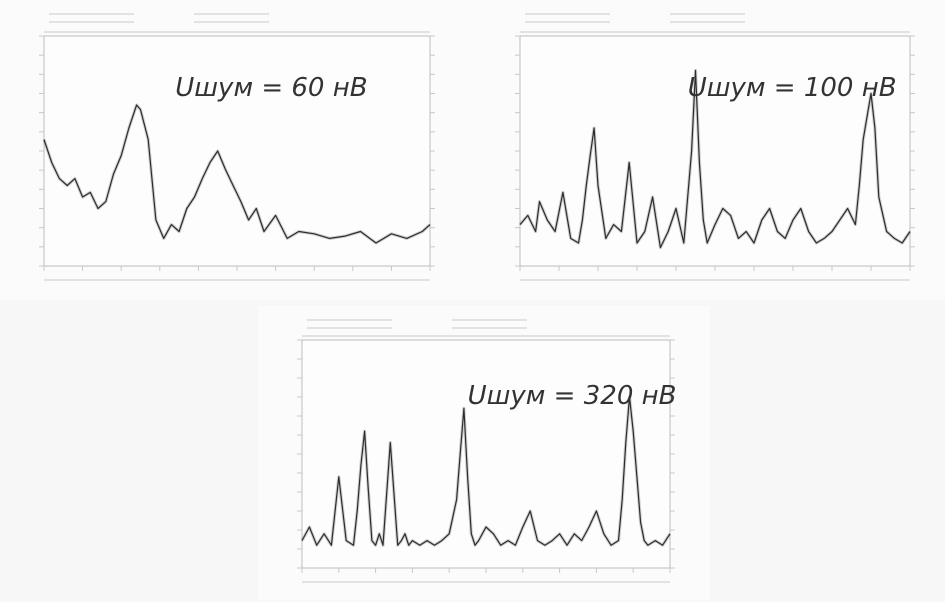  What do you see at coordinates (271, 88) in the screenshot?
I see `noise-annotation: Uшум = 60 нВ` at bounding box center [271, 88].